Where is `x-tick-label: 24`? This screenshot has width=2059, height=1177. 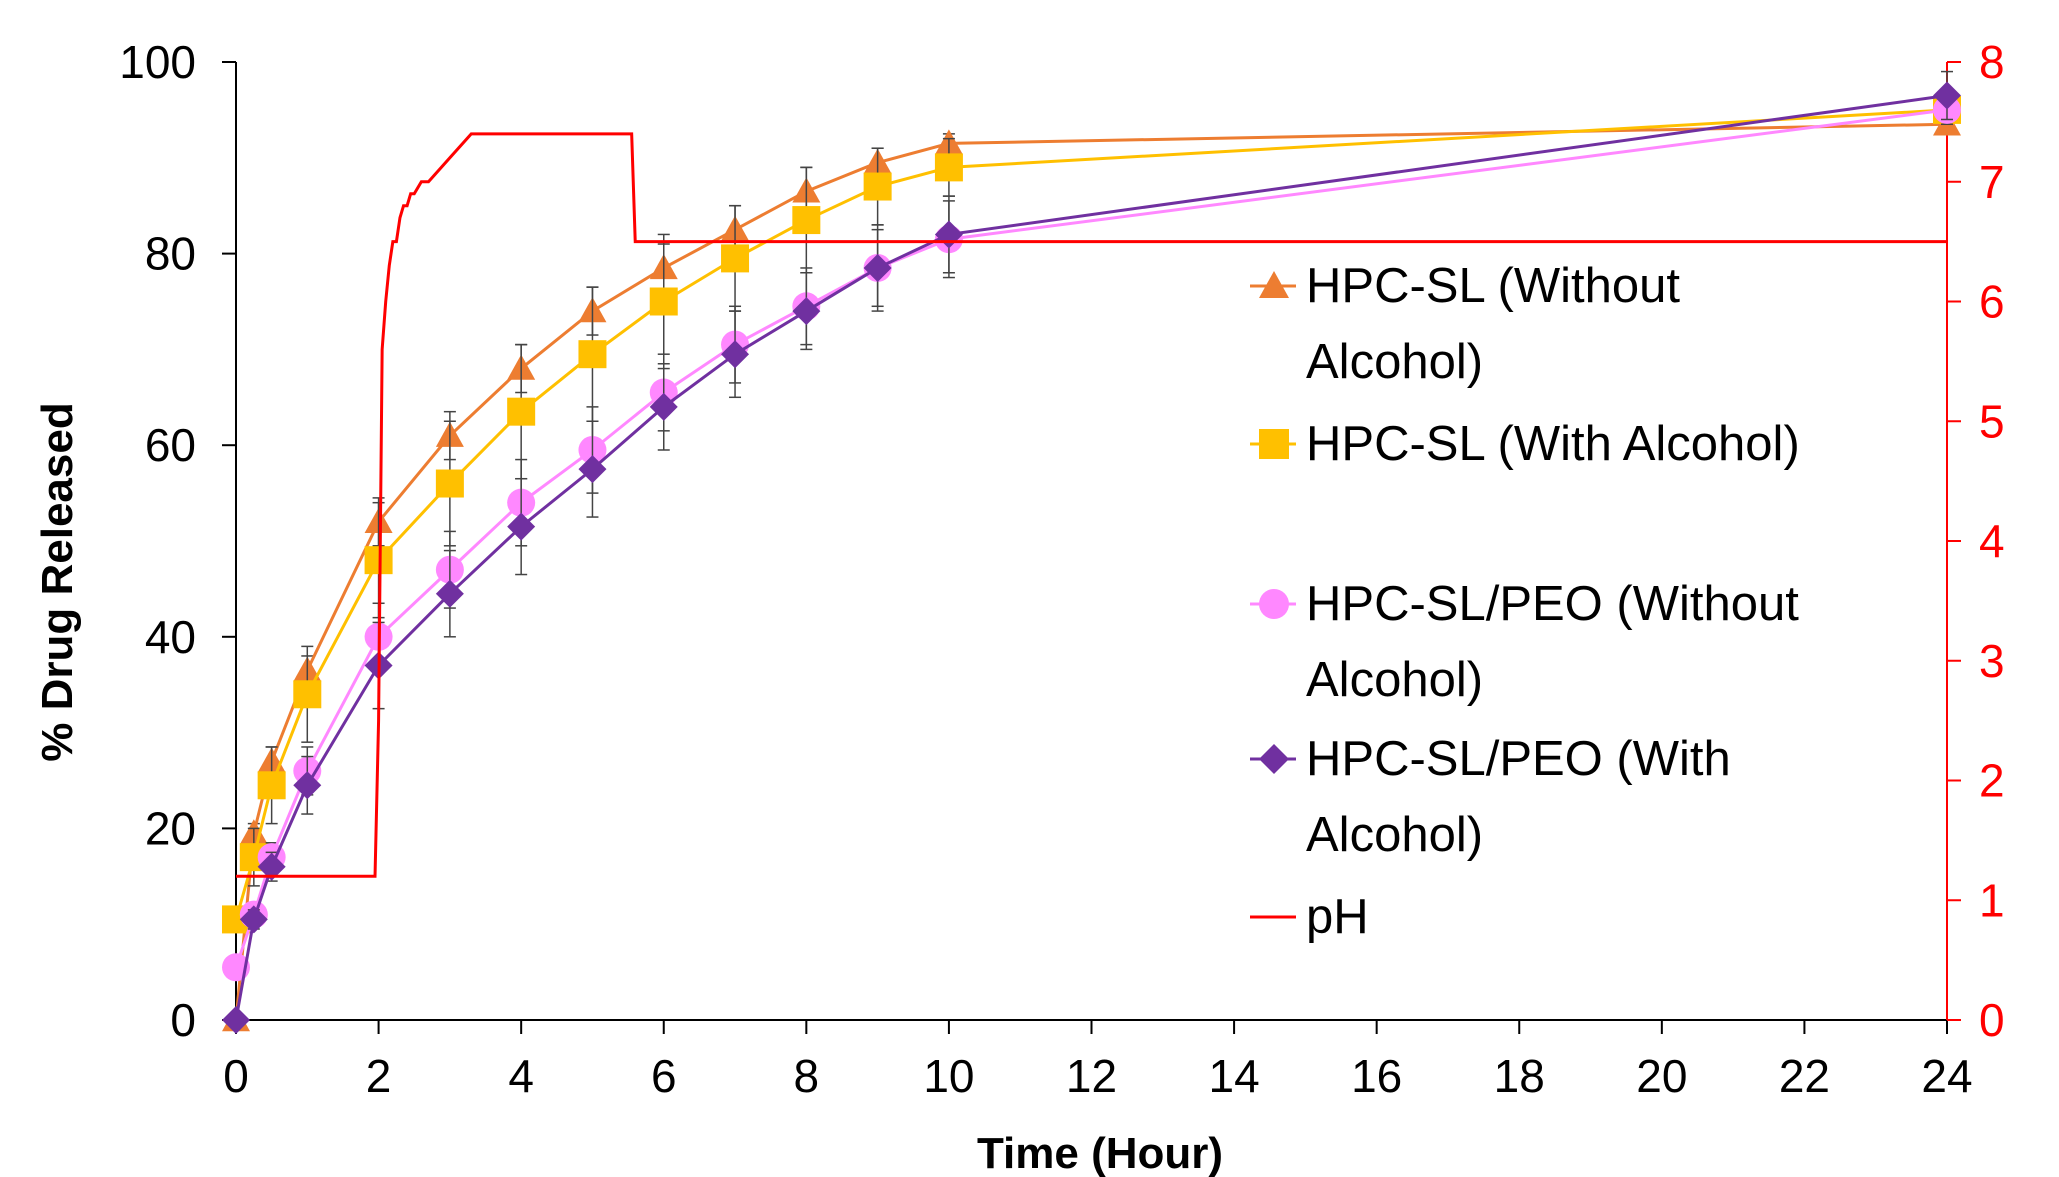
x-tick-label: 24 is located at coordinates (1946, 1076).